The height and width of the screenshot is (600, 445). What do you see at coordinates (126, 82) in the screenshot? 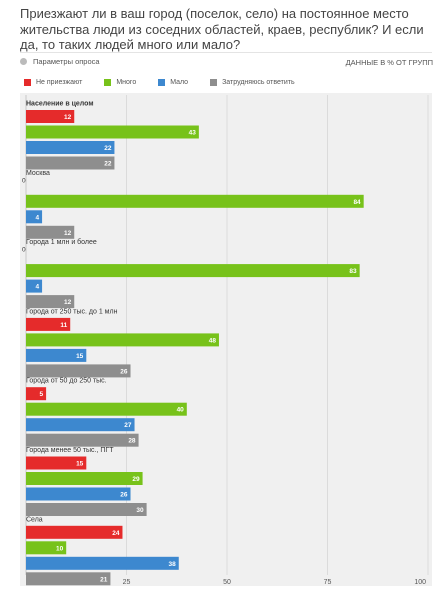
I see `legend-label: Много` at bounding box center [126, 82].